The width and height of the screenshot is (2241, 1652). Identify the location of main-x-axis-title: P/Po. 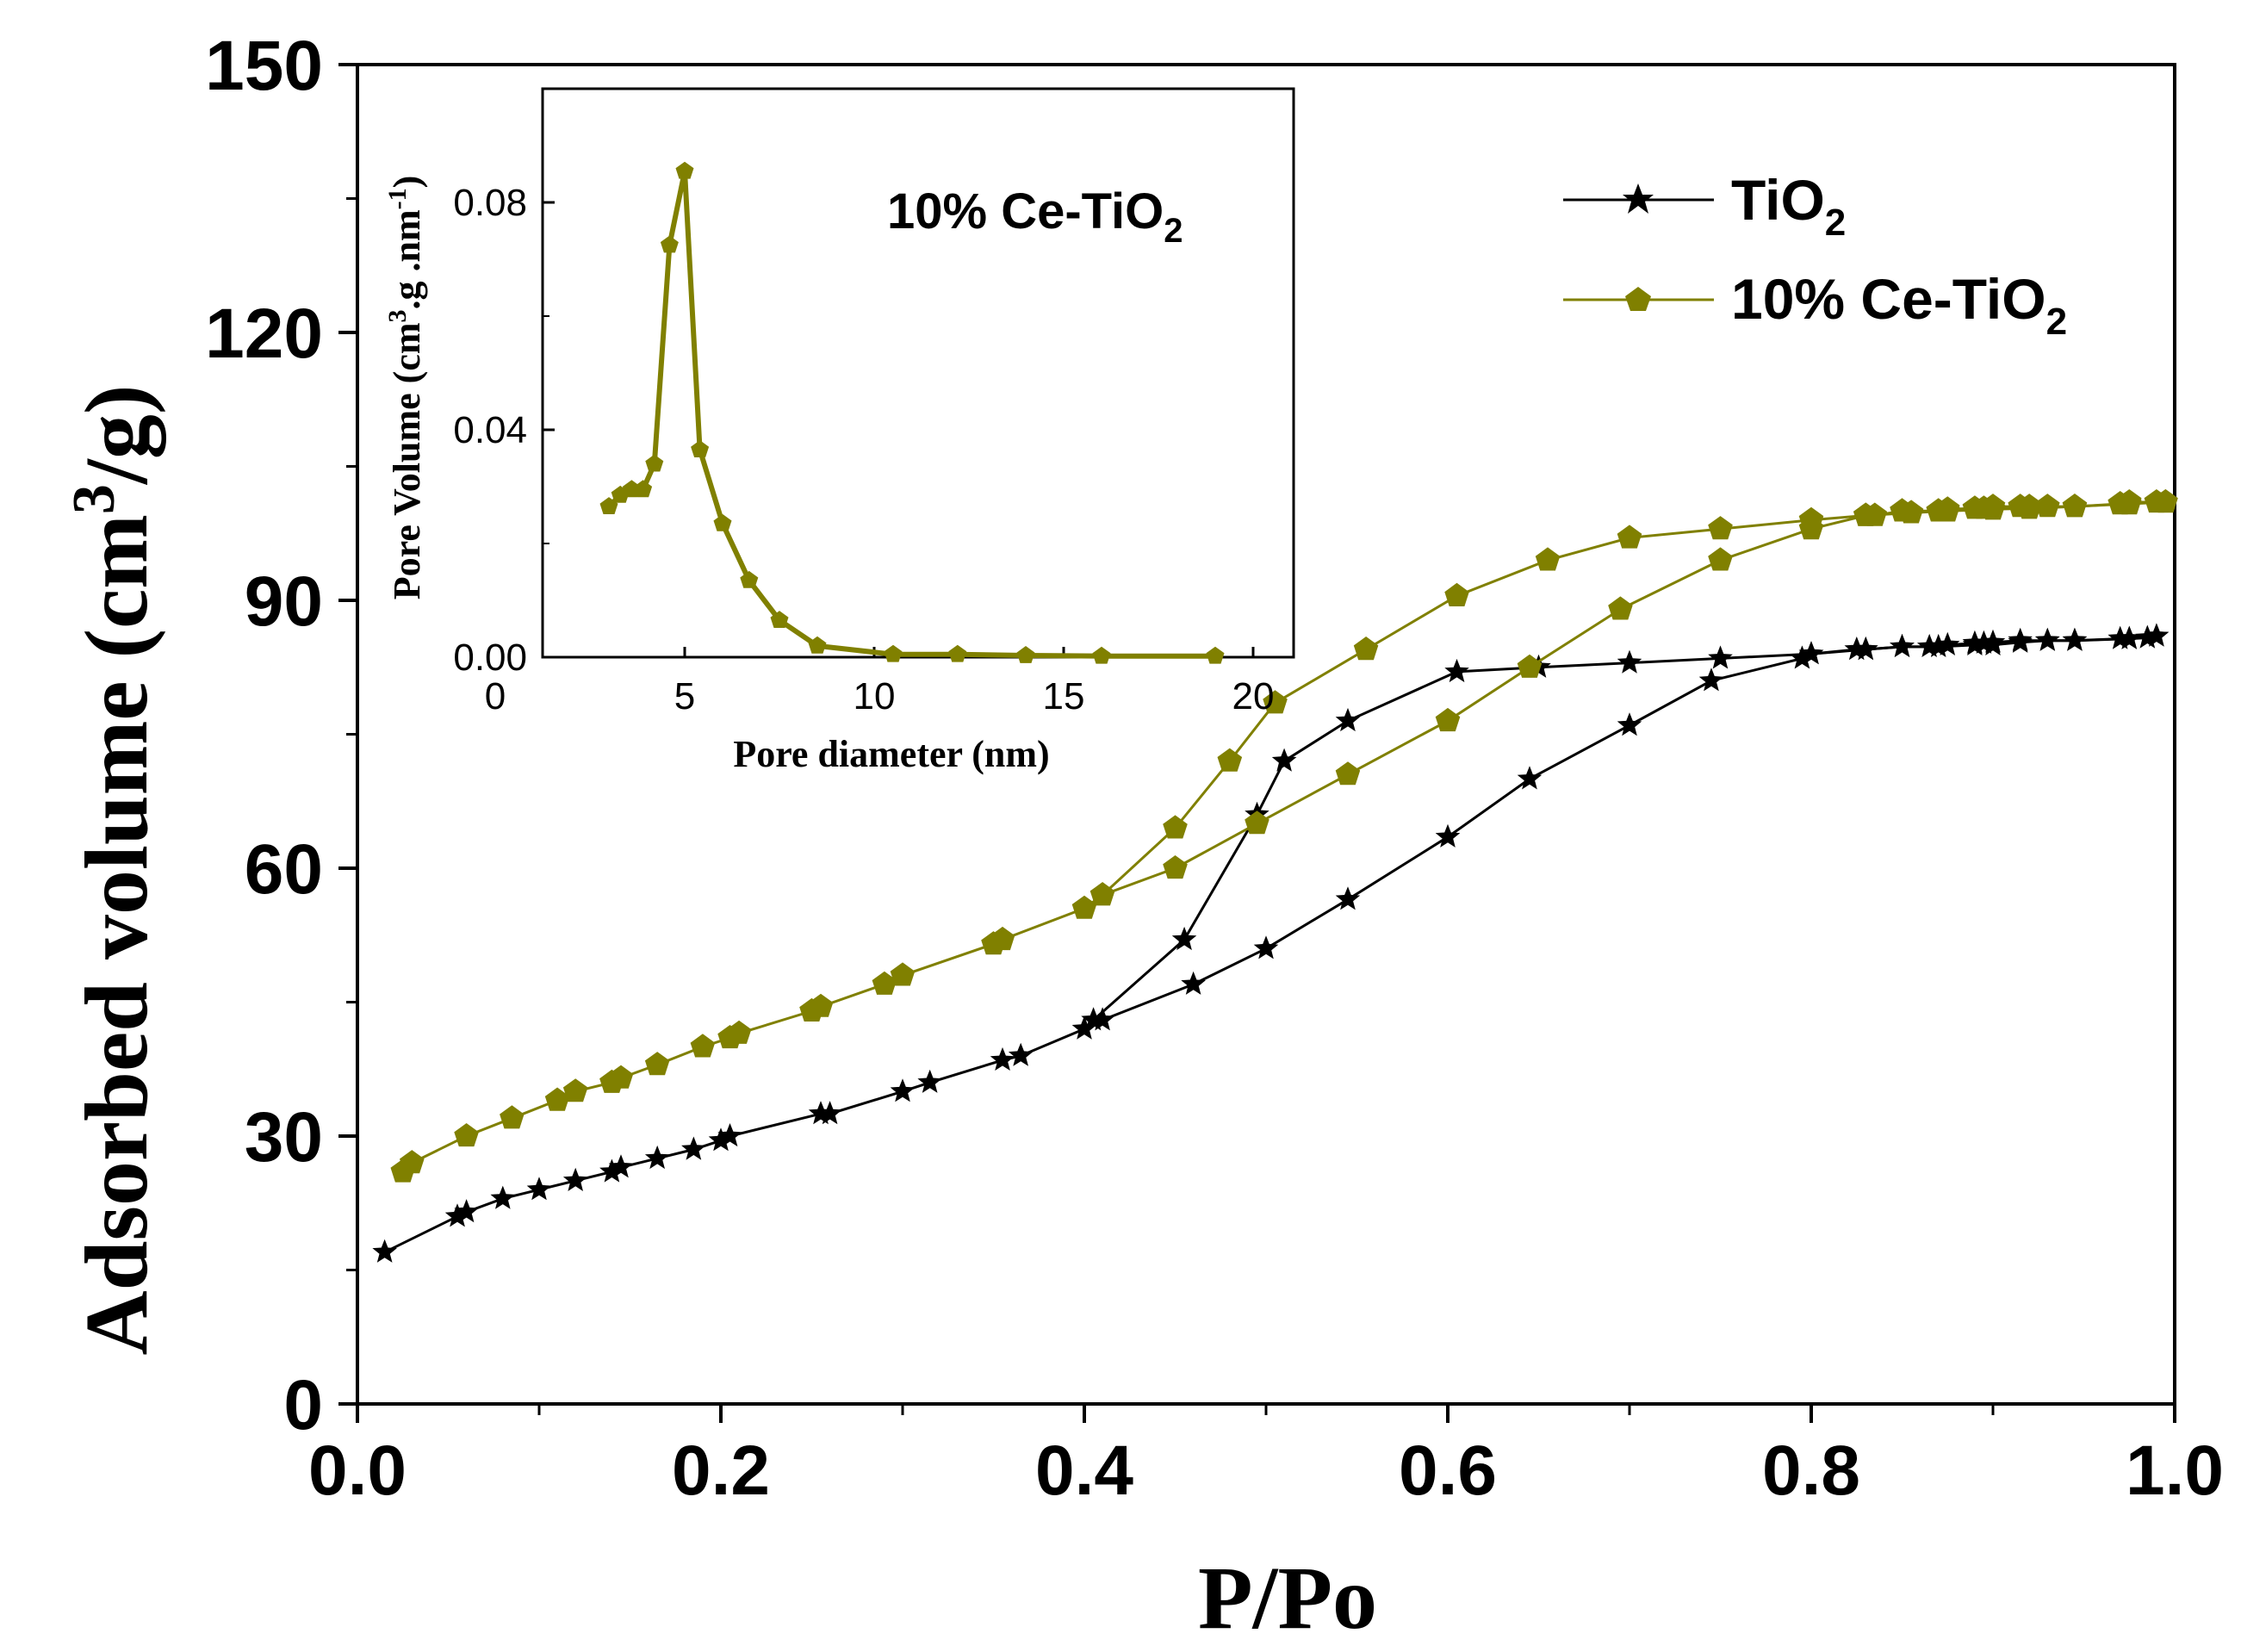
(1288, 1598).